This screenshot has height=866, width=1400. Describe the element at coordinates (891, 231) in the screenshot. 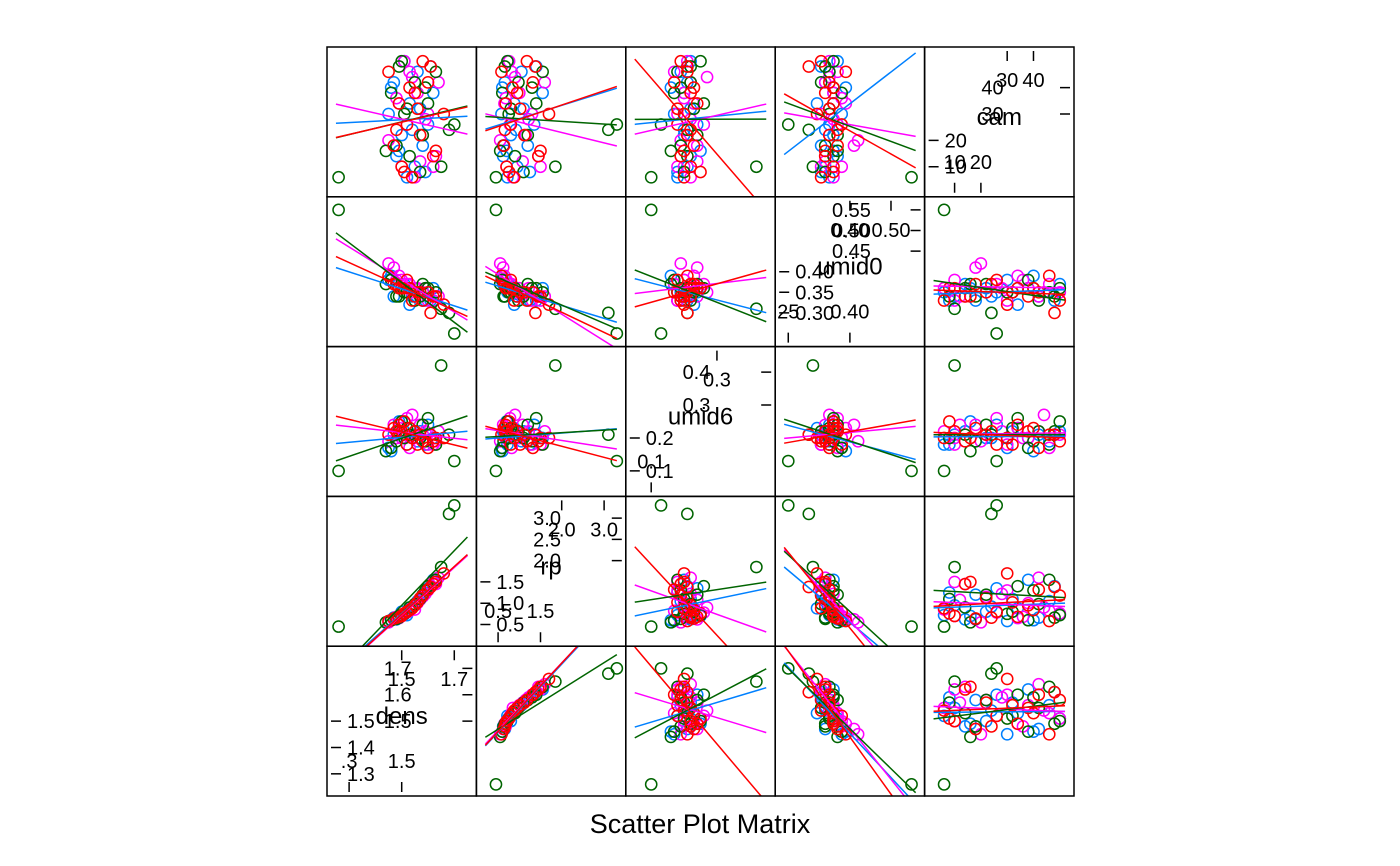

I see `tick-label: 0.50` at that location.